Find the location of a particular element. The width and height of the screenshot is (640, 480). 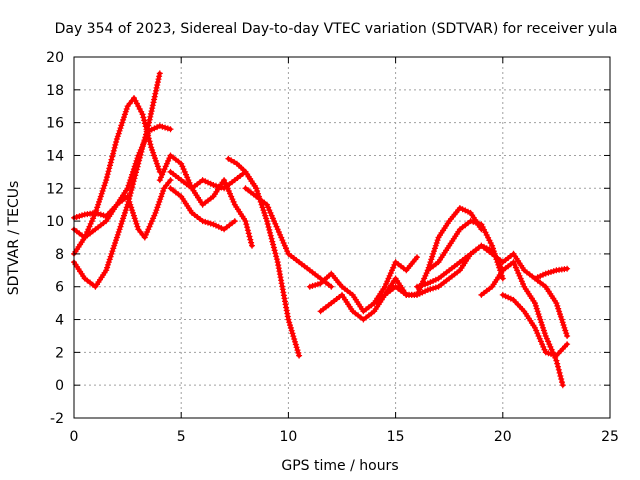

y-tick-label: 8 is located at coordinates (59, 255).